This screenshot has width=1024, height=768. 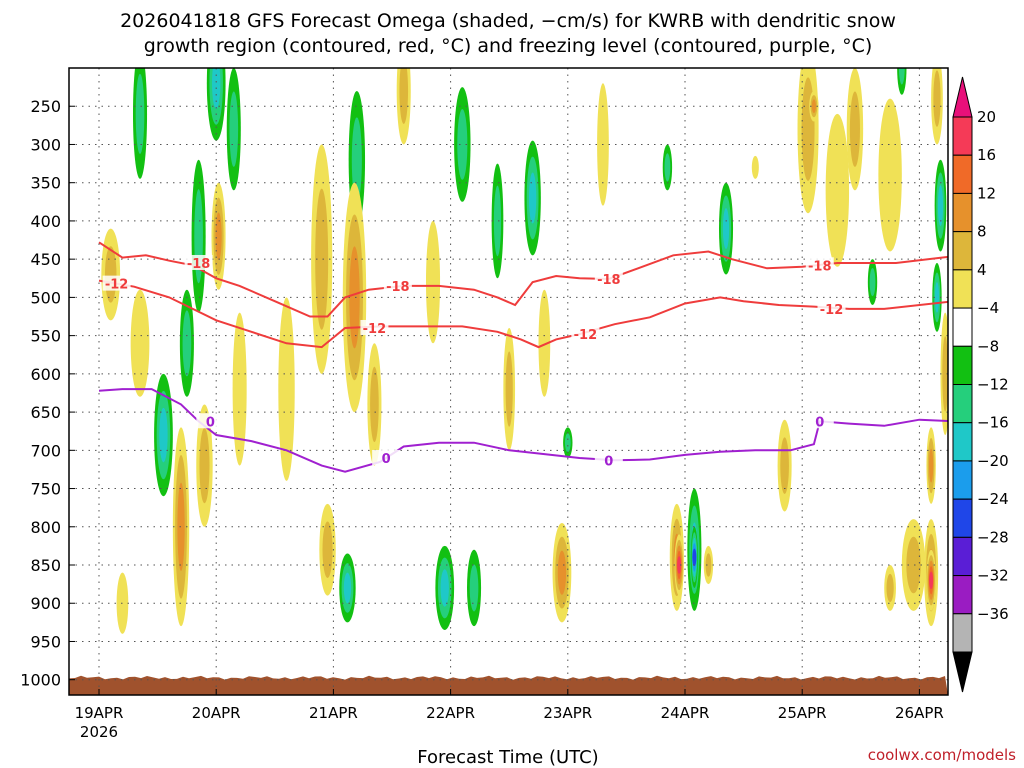 What do you see at coordinates (45, 144) in the screenshot?
I see `y-tick-label-300: 300` at bounding box center [45, 144].